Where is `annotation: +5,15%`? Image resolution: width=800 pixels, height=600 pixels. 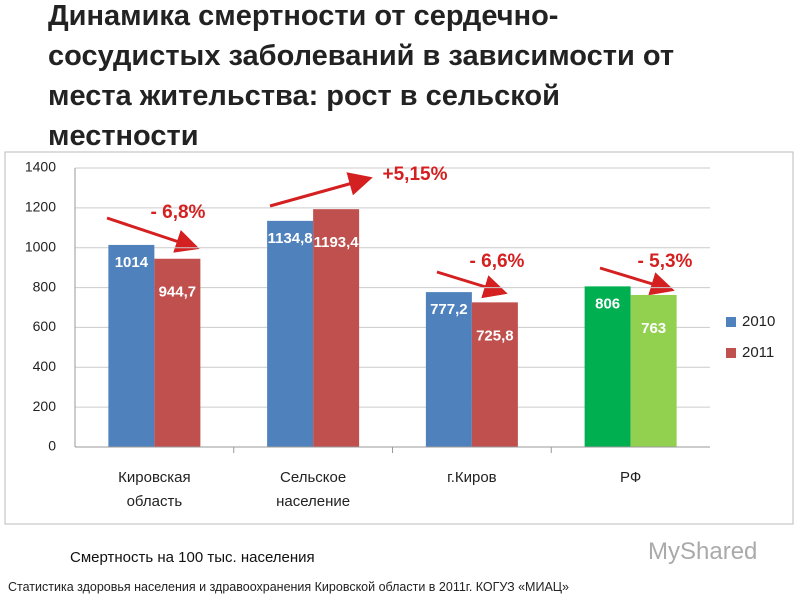 annotation: +5,15% is located at coordinates (415, 174).